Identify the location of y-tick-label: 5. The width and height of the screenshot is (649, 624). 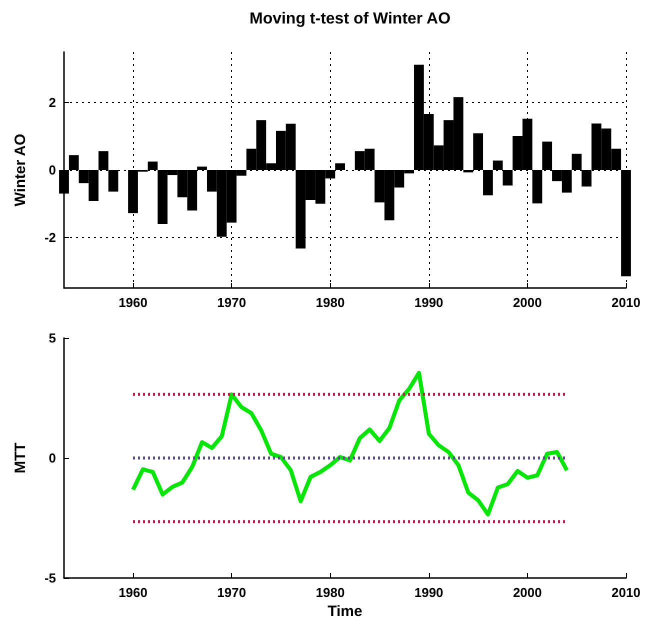
(52, 338).